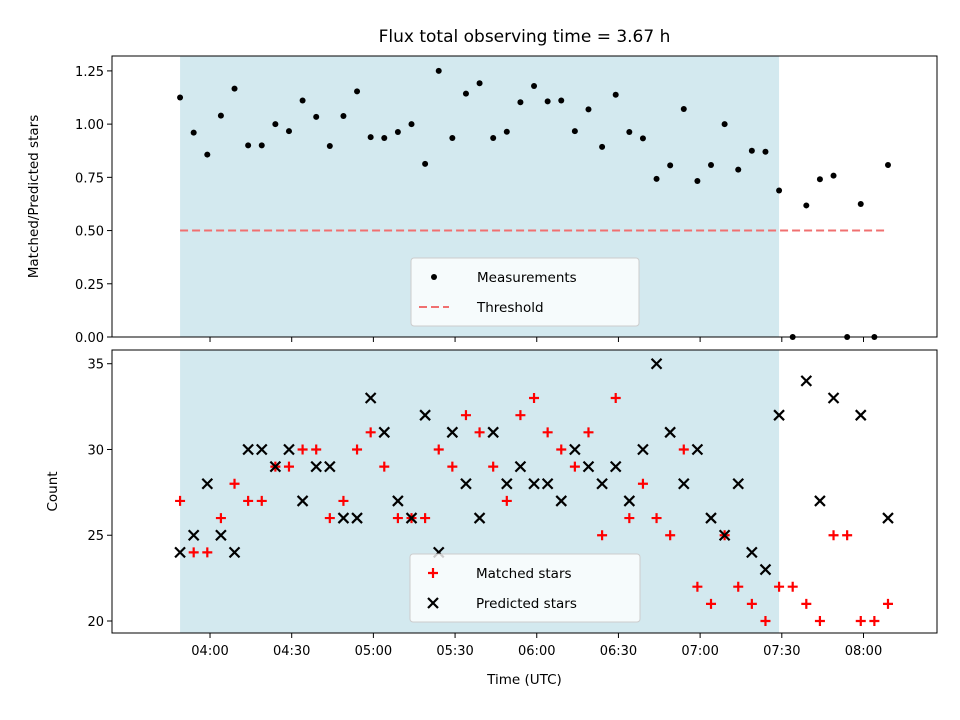 This screenshot has width=960, height=720. What do you see at coordinates (89, 232) in the screenshot?
I see `y-tick-label: 0.50` at bounding box center [89, 232].